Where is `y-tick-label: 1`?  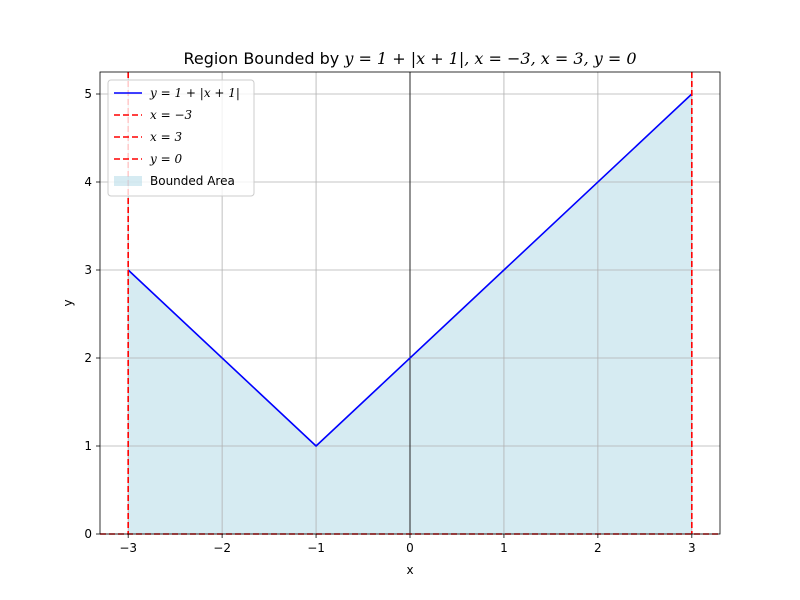 y-tick-label: 1 is located at coordinates (88, 446).